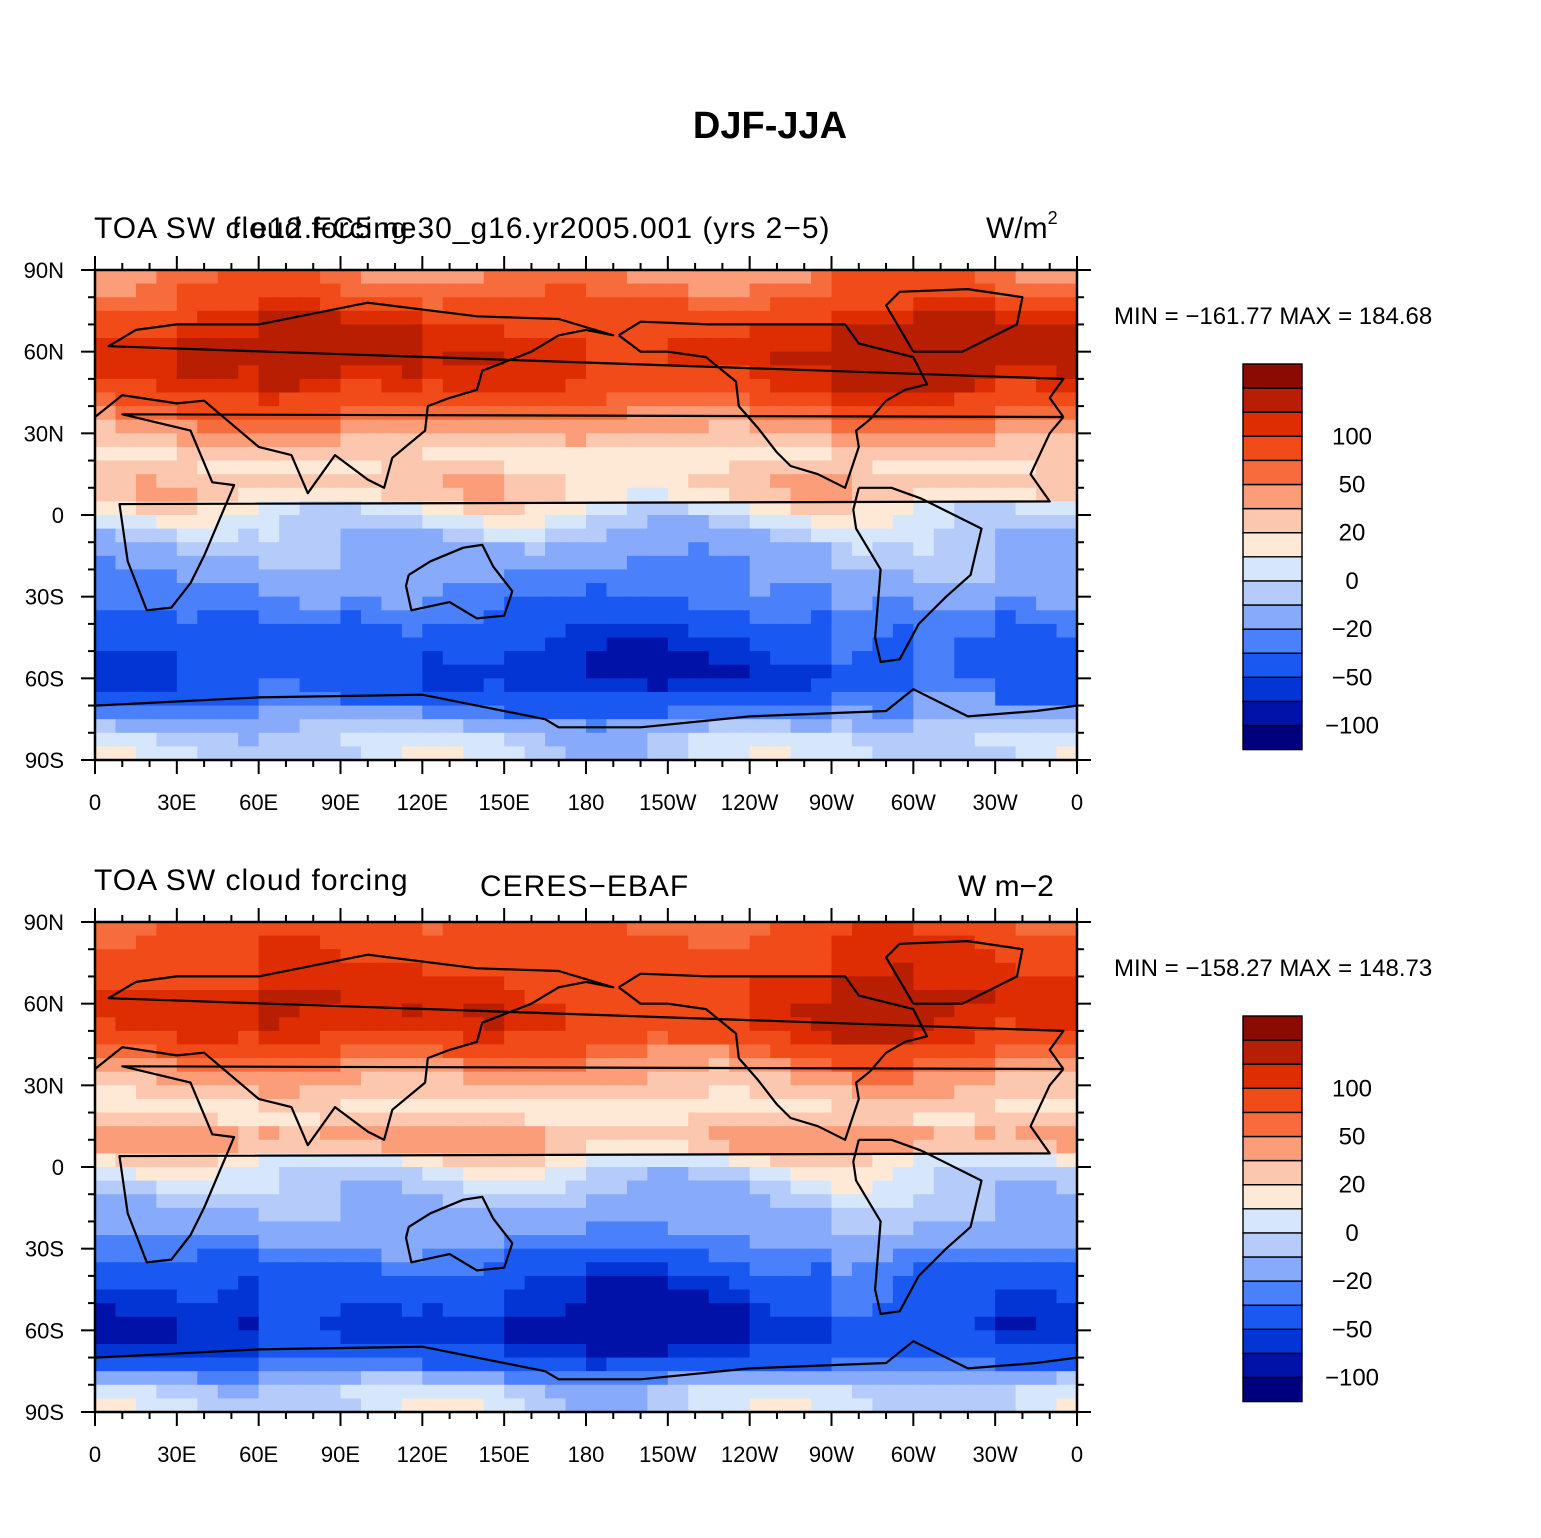  I want to click on colorbar-label: 50, so click(1352, 485).